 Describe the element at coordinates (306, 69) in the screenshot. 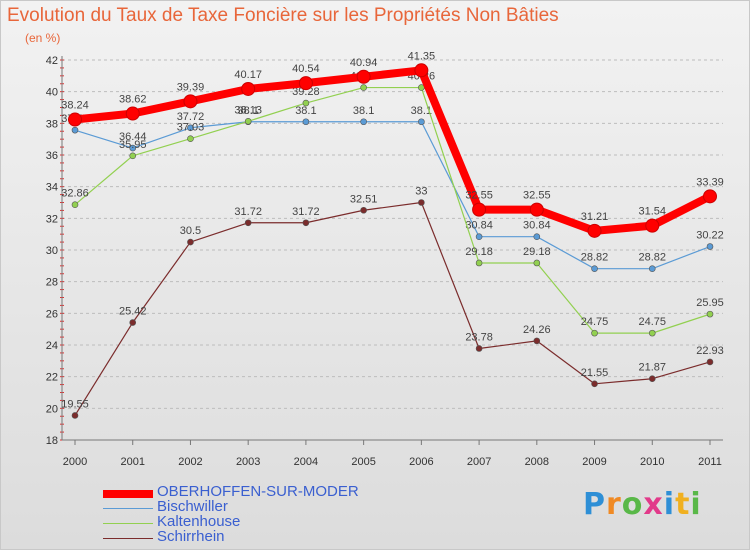

I see `data-label-oberhoffen-sur-moder: 40.54` at that location.